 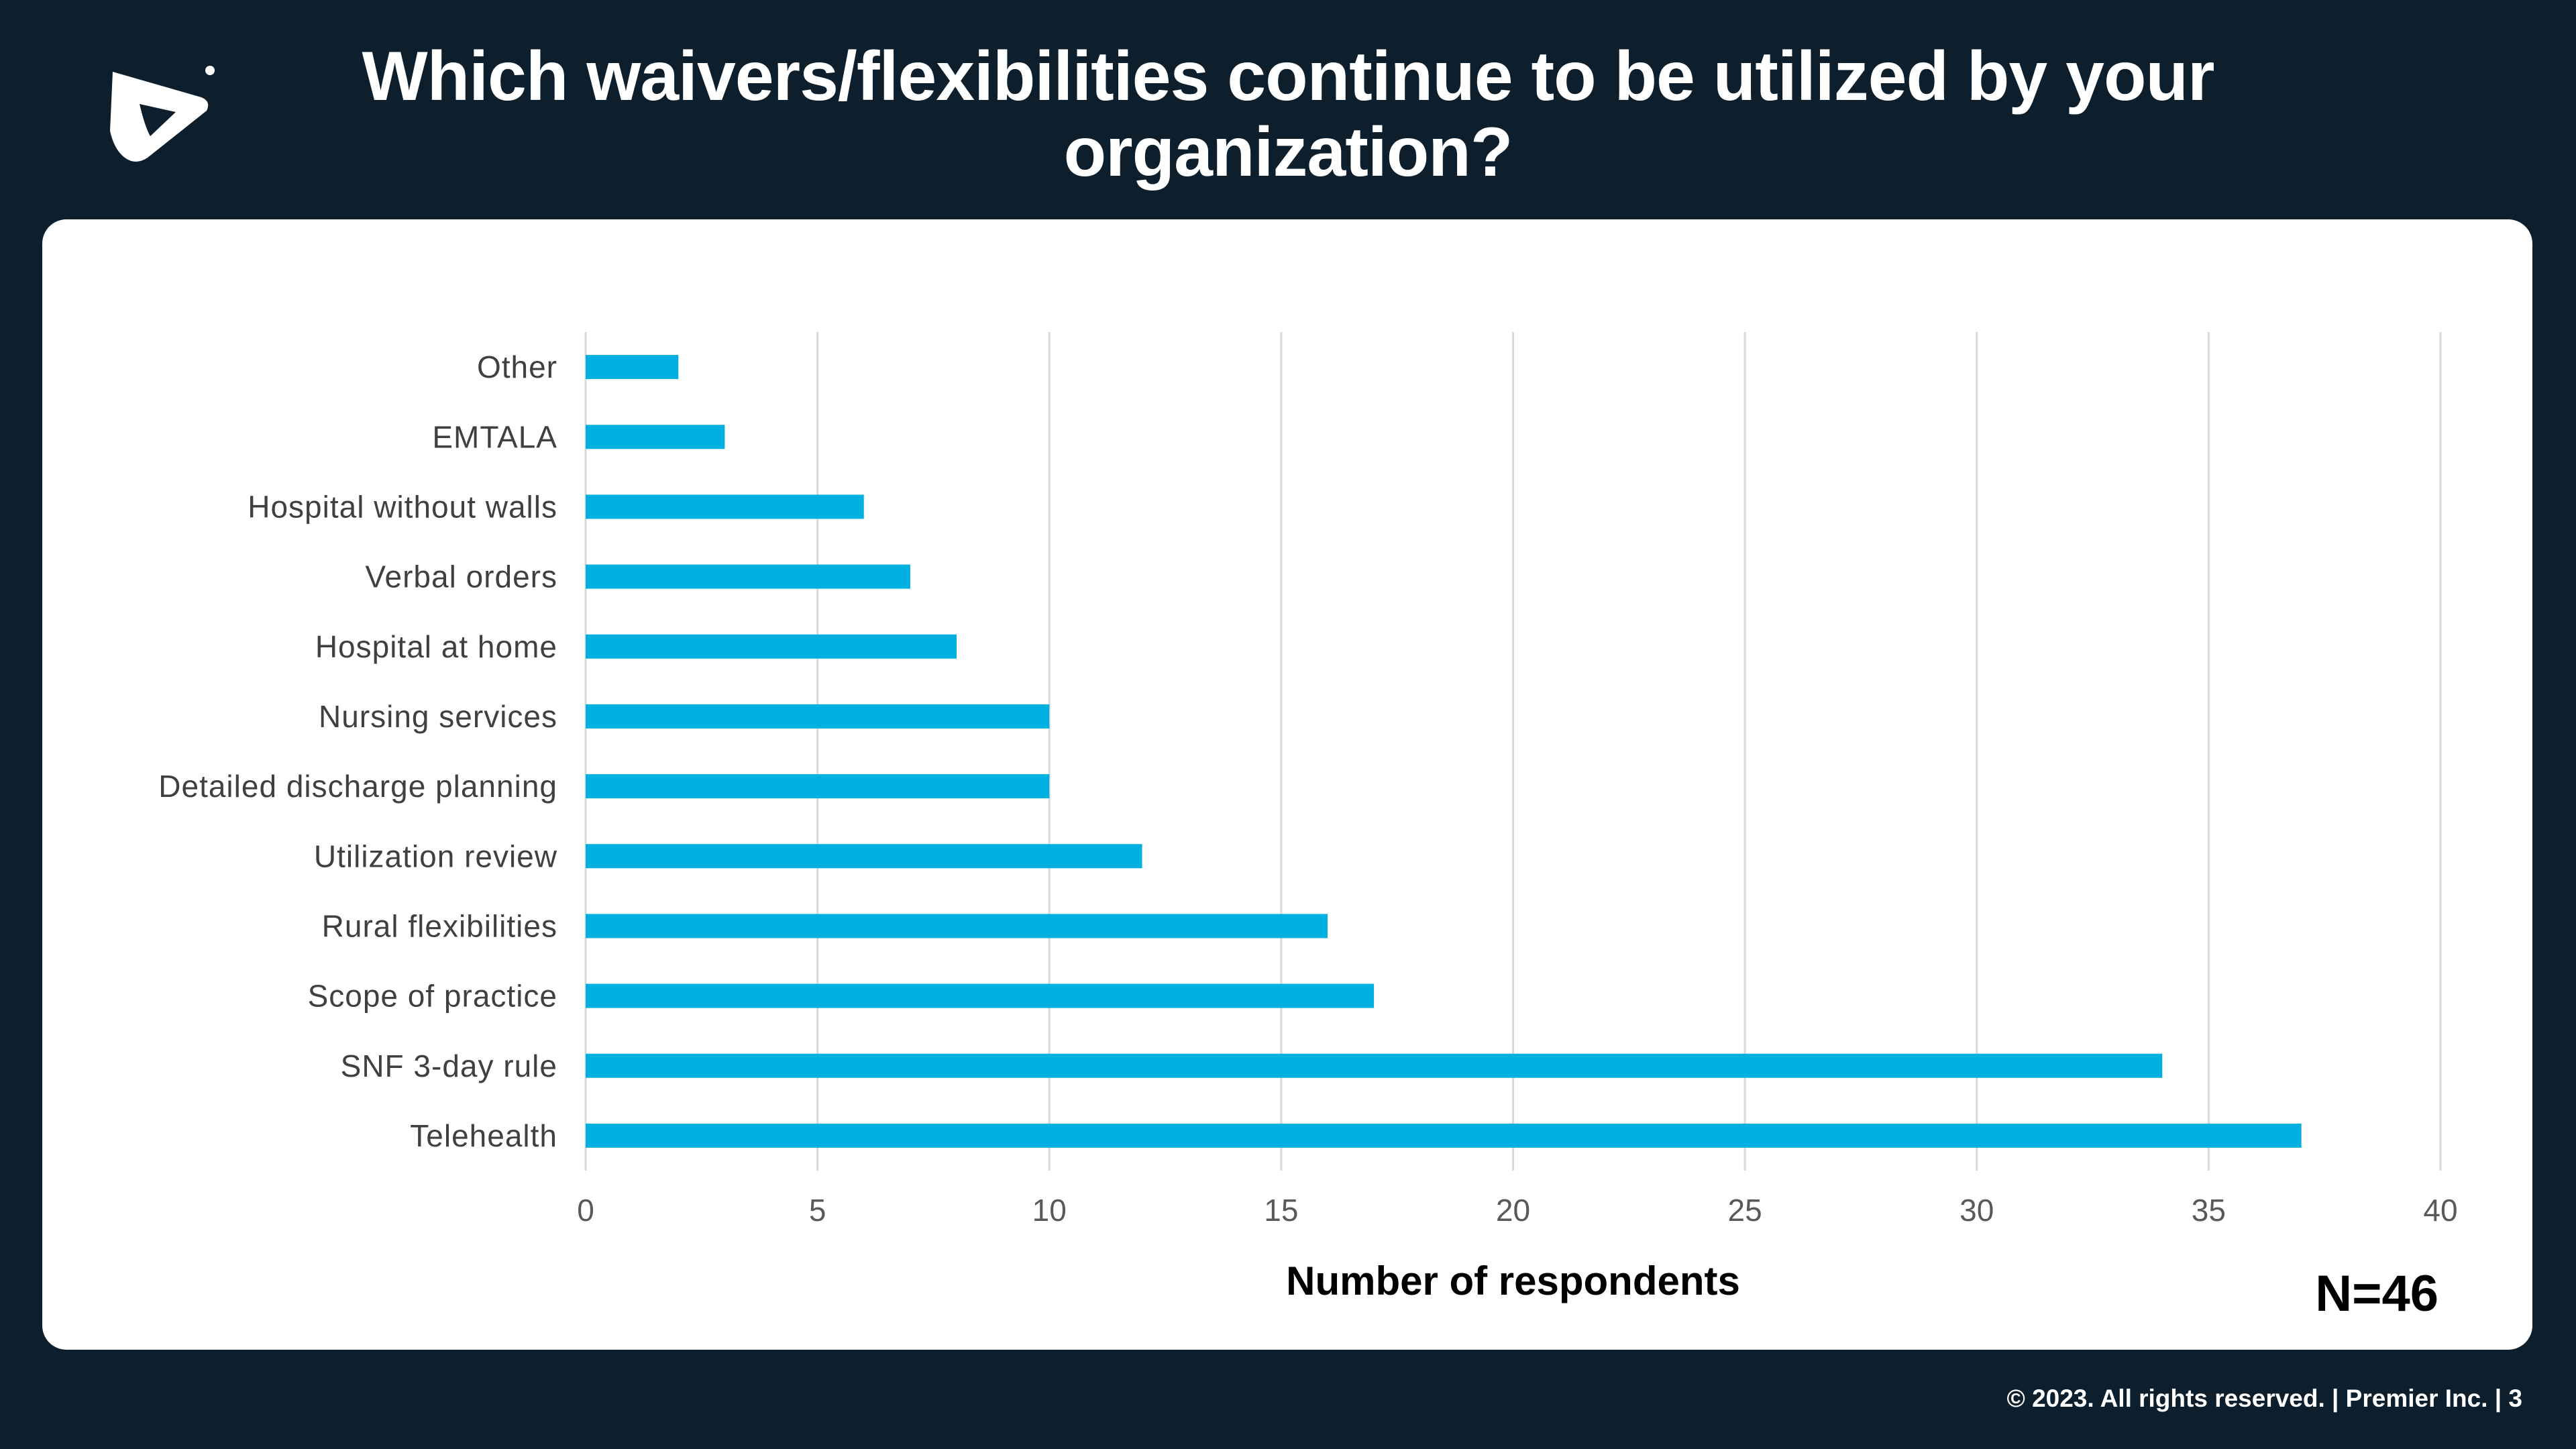 What do you see at coordinates (435, 856) in the screenshot?
I see `category-label: Utilization review` at bounding box center [435, 856].